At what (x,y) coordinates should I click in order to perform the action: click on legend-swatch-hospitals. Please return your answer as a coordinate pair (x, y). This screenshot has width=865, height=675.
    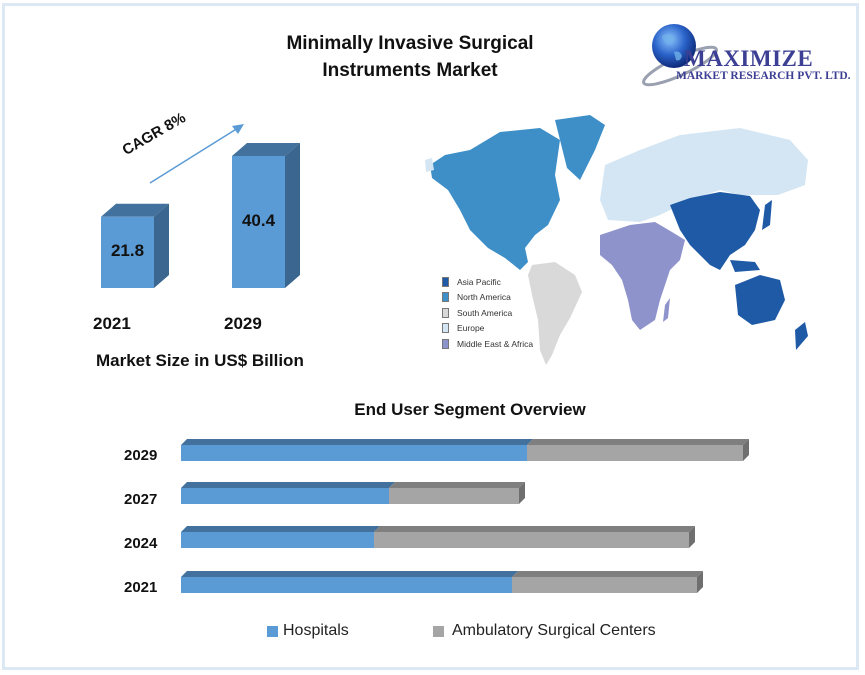
    Looking at the image, I should click on (272, 631).